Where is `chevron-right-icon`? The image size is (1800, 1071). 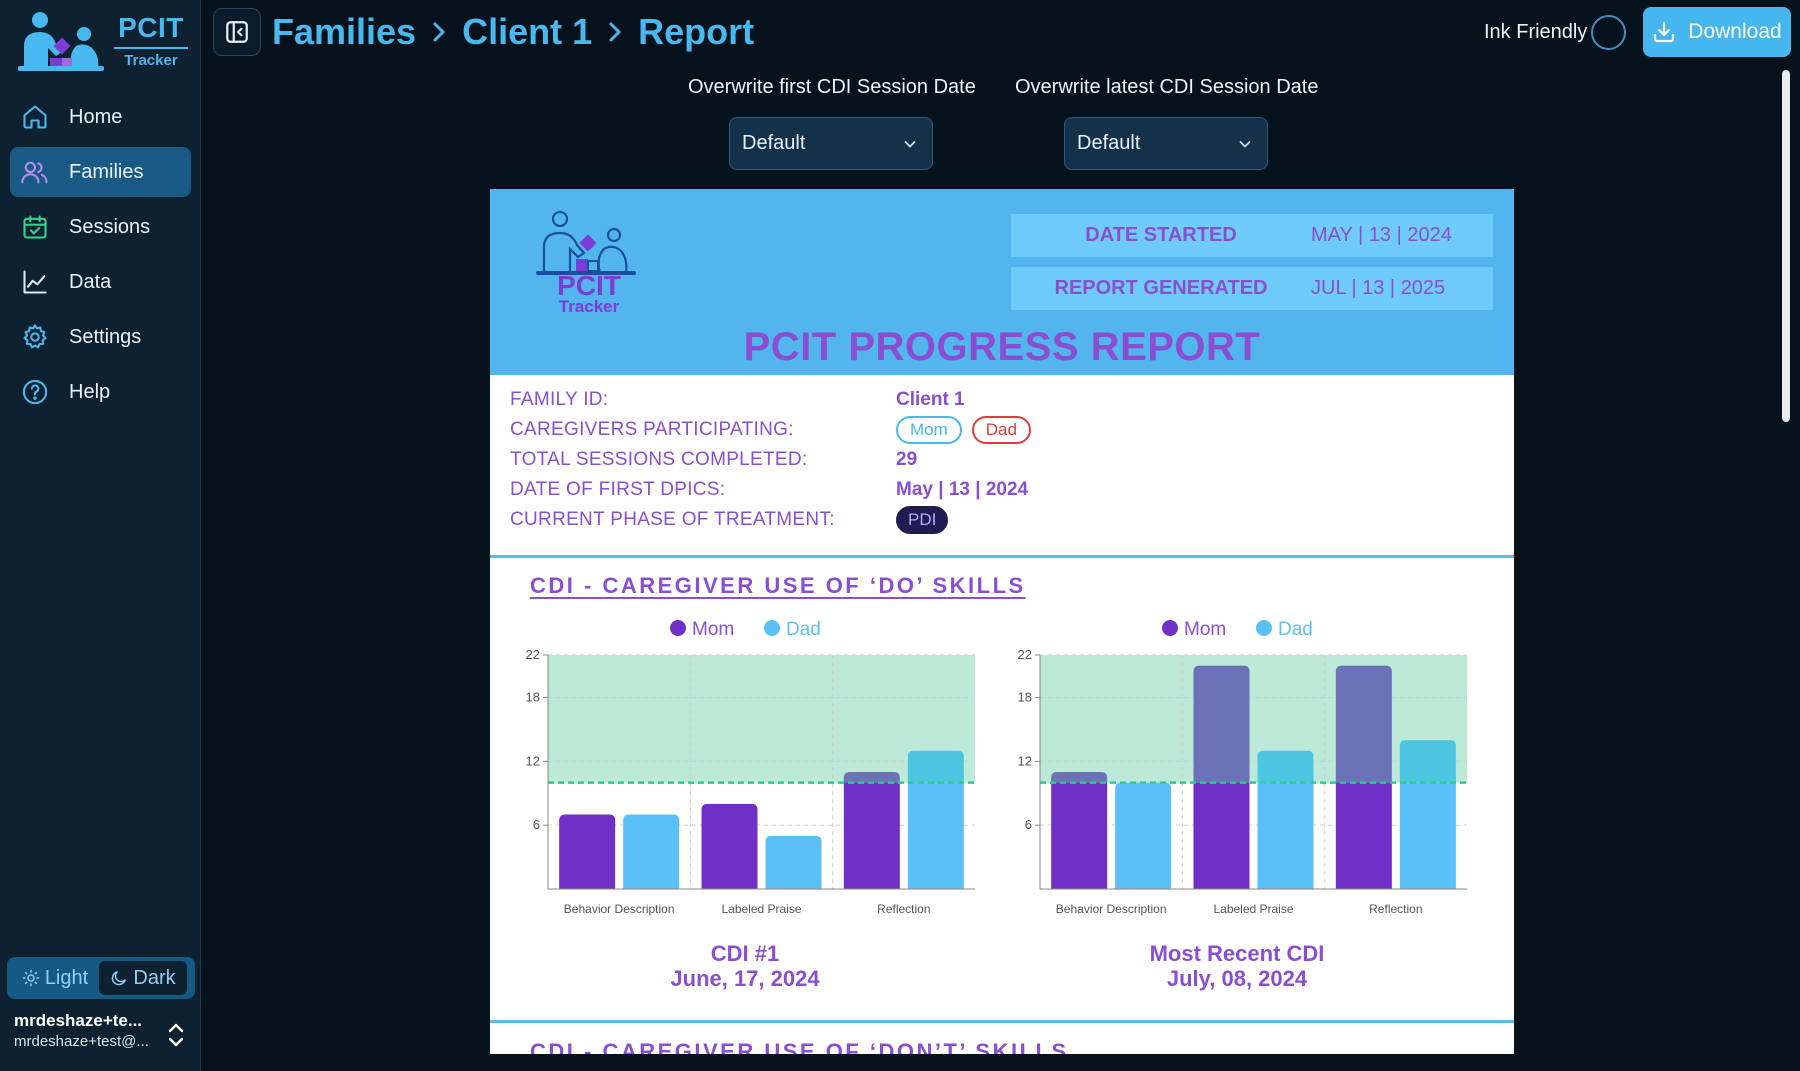 chevron-right-icon is located at coordinates (439, 32).